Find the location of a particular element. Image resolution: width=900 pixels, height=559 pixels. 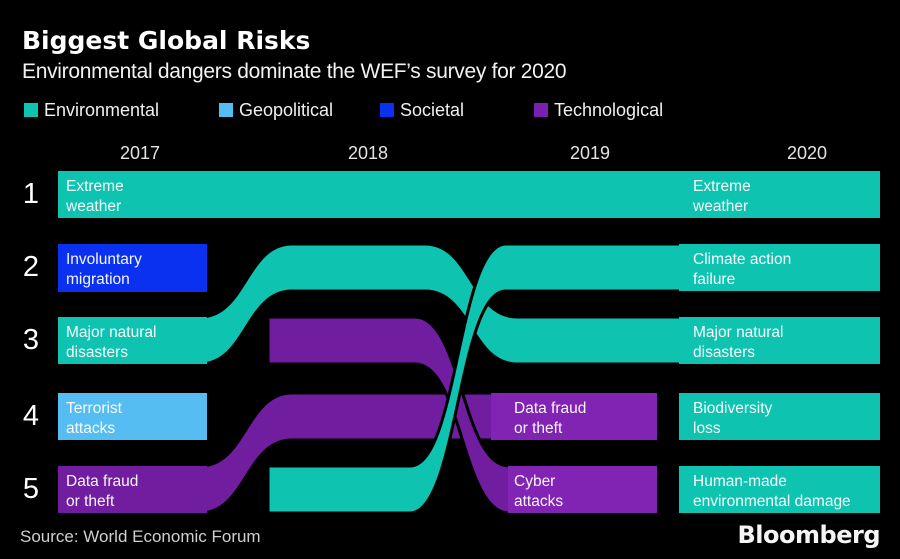

year-label-2018: 2018 is located at coordinates (368, 153).